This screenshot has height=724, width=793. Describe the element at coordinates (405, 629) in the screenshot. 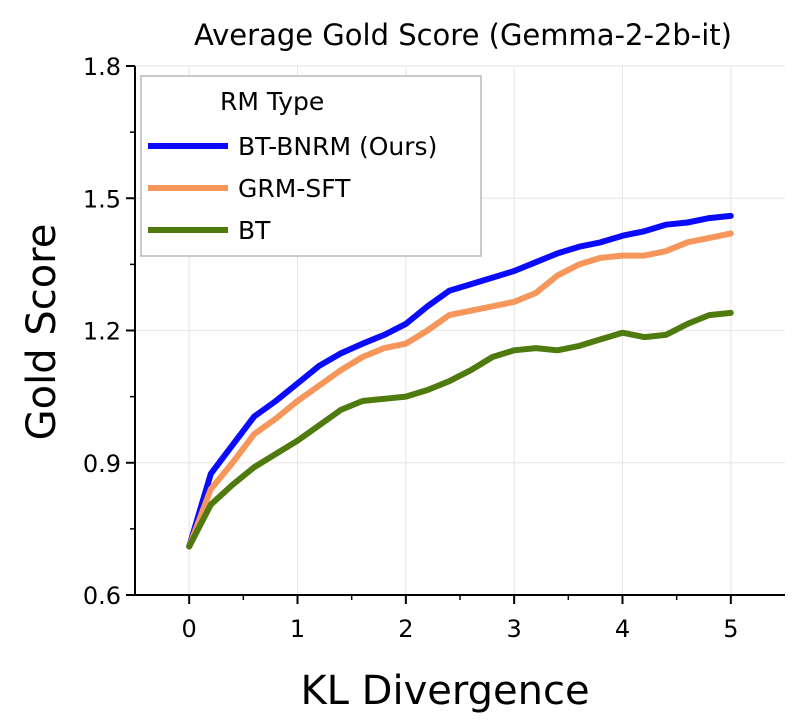

I see `x-tick-label: 2` at that location.